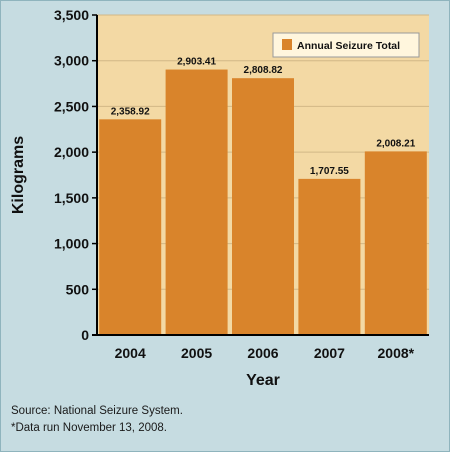 This screenshot has width=450, height=452. Describe the element at coordinates (329, 171) in the screenshot. I see `bar-value-label: 1,707.55` at that location.